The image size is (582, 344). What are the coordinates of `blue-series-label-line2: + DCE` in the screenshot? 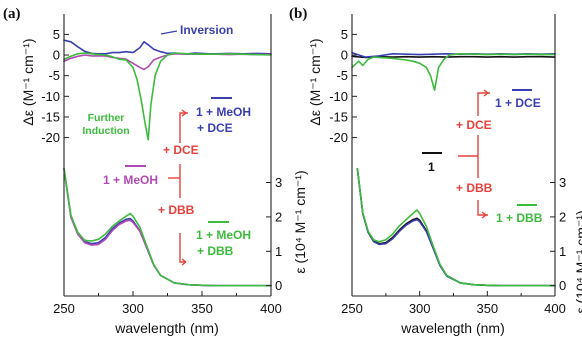 It's located at (215, 128).